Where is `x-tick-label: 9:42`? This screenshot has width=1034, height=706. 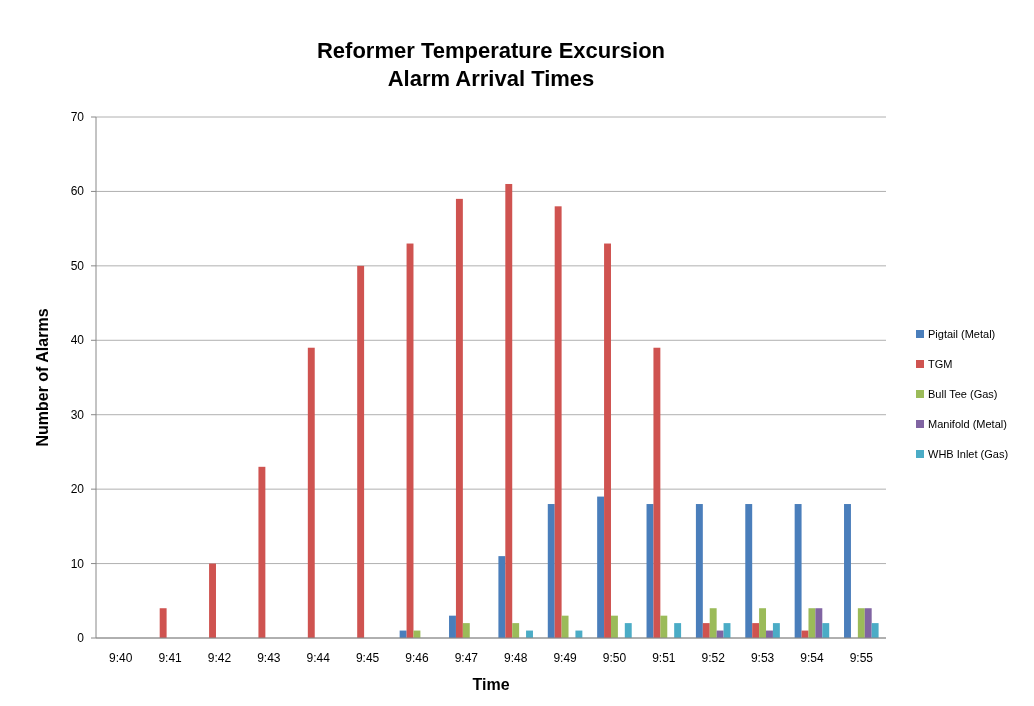 x-tick-label: 9:42 is located at coordinates (219, 658).